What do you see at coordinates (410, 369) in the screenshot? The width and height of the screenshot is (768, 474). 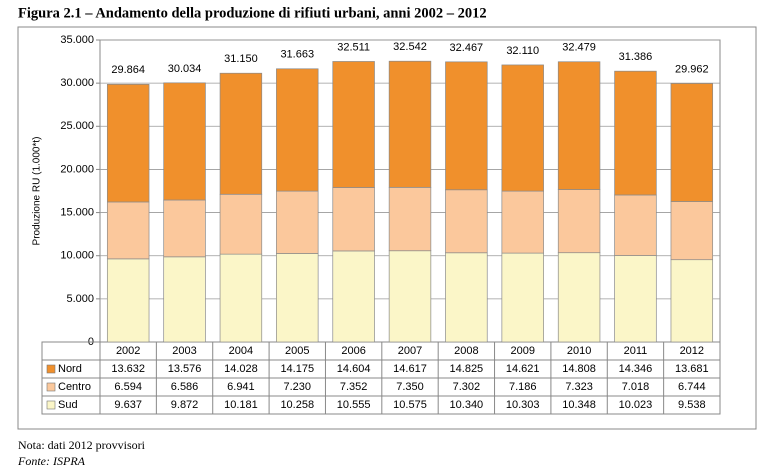 I see `table-cell: 14.617` at bounding box center [410, 369].